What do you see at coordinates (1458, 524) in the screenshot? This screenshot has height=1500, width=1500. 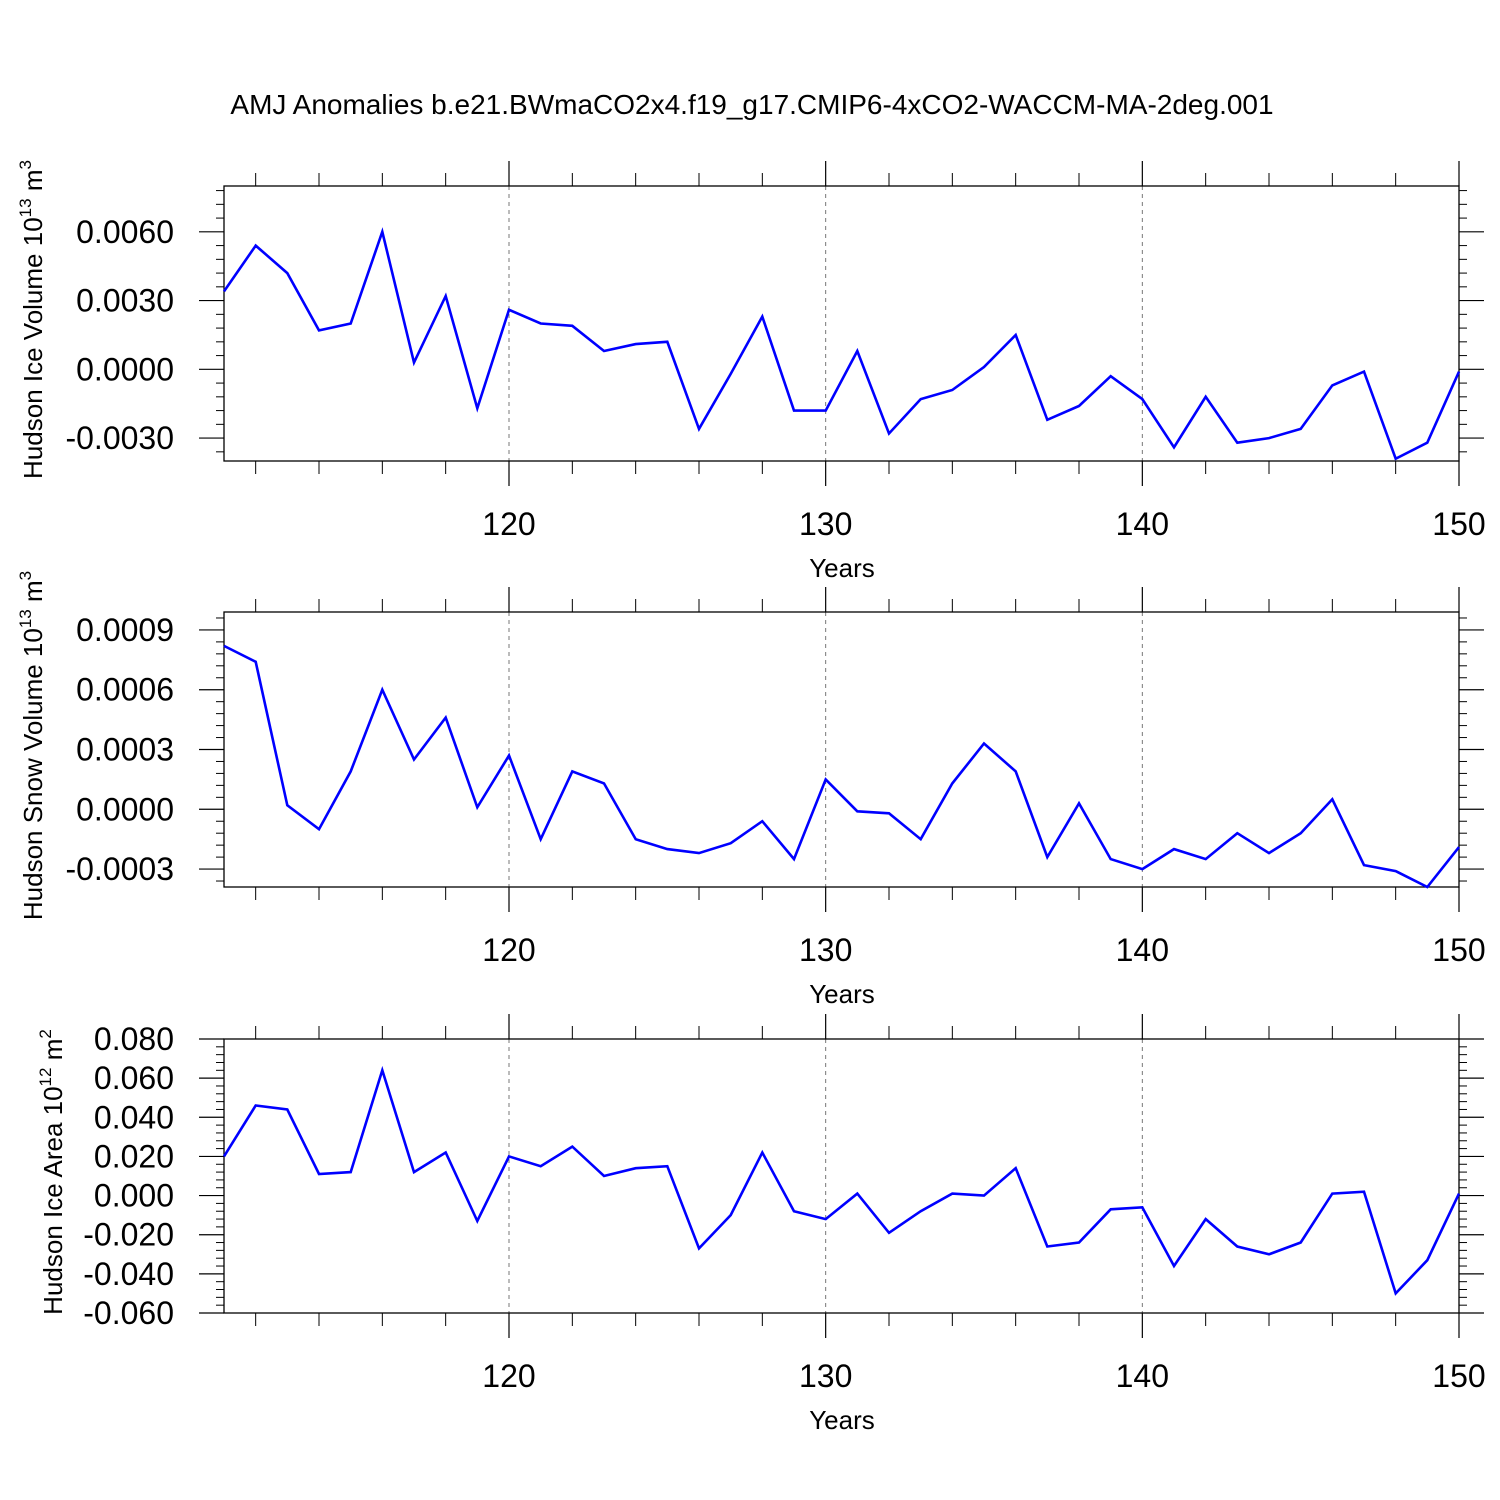 I see `x-tick-label: 150` at bounding box center [1458, 524].